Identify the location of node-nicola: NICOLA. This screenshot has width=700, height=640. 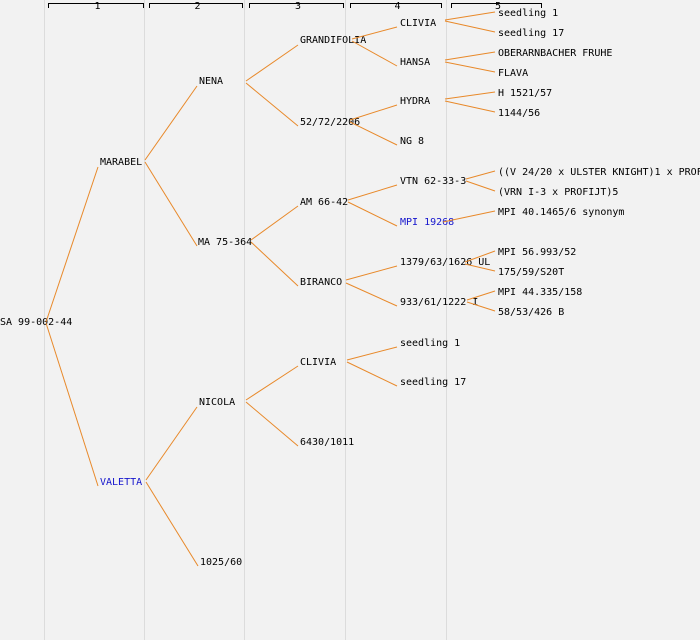
(217, 402).